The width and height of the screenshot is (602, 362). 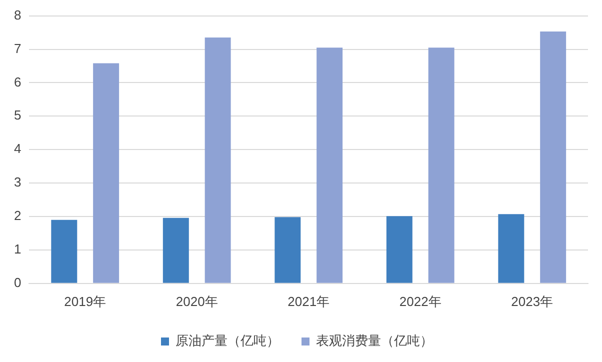 I want to click on x-tick-label: 2020年, so click(x=197, y=301).